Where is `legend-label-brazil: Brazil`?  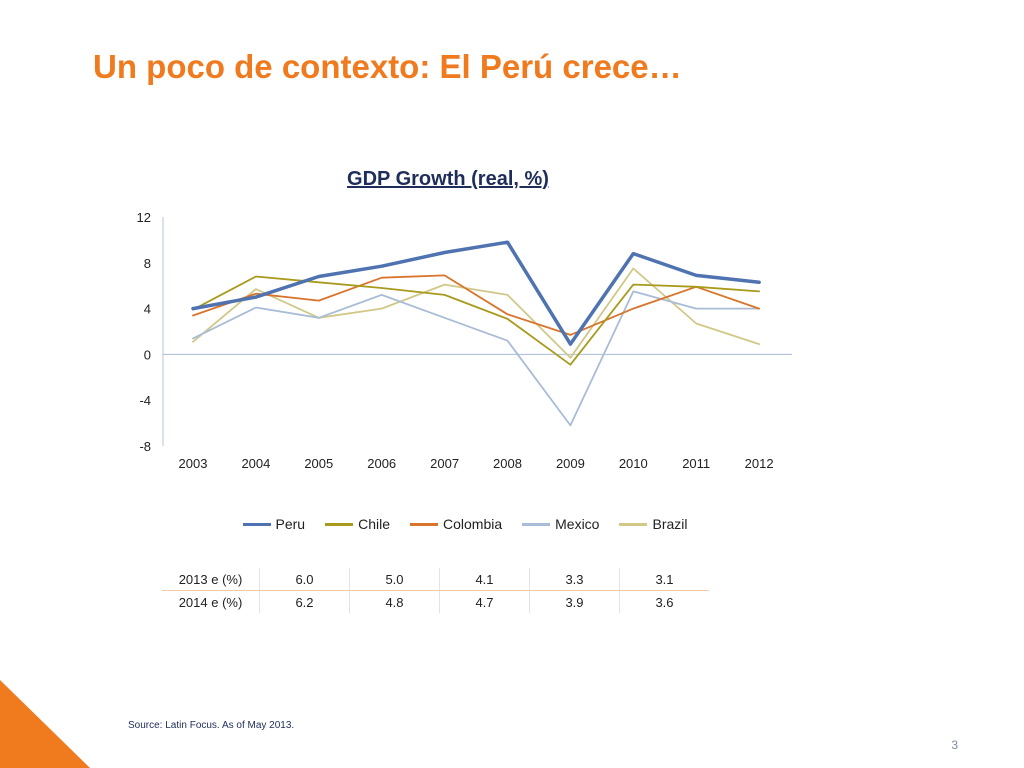 legend-label-brazil: Brazil is located at coordinates (670, 524).